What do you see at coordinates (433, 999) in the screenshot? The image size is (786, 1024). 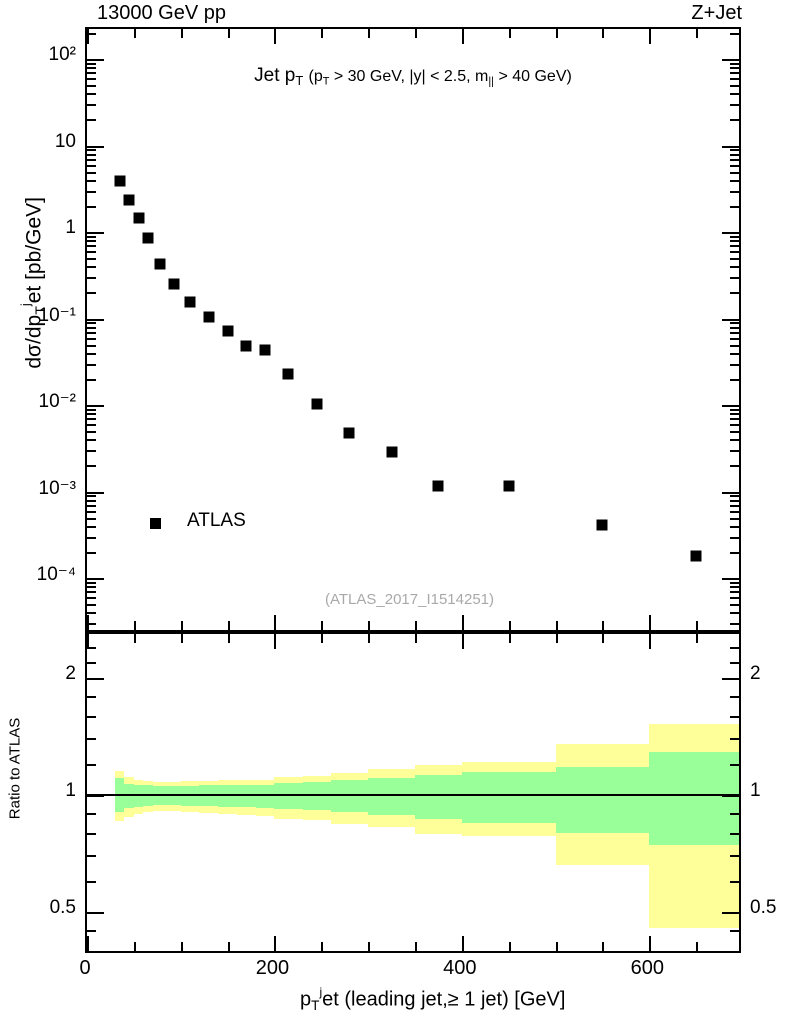 I see `xaxis-label: pTjet (leading jet,≥ 1 jet) [GeV]` at bounding box center [433, 999].